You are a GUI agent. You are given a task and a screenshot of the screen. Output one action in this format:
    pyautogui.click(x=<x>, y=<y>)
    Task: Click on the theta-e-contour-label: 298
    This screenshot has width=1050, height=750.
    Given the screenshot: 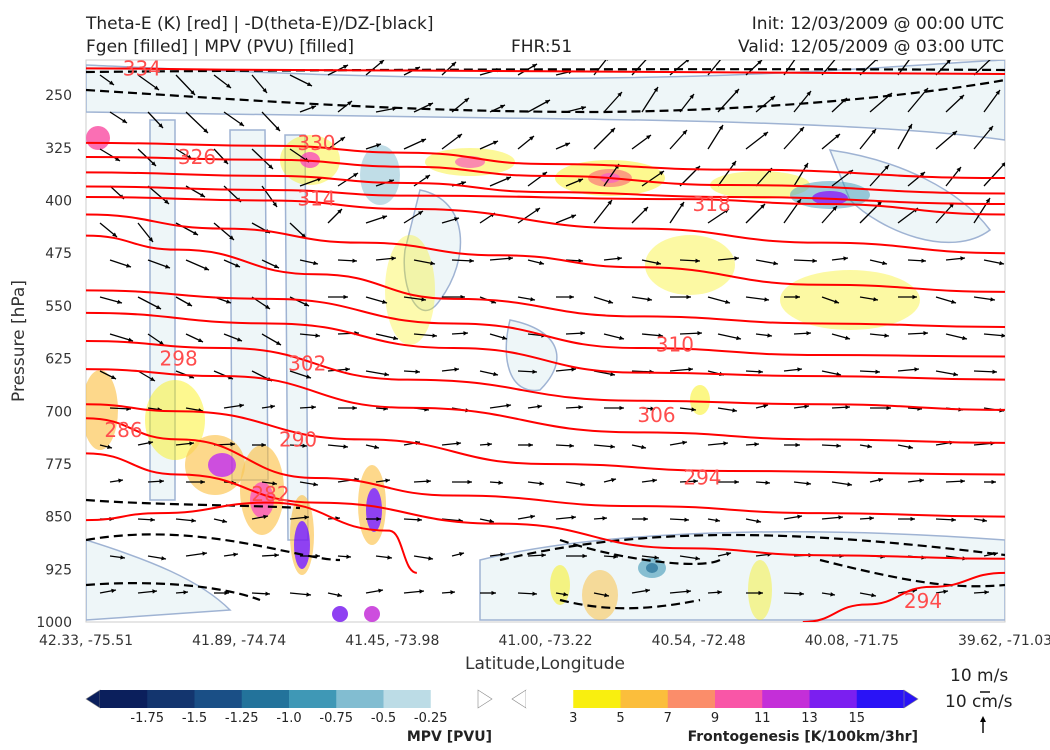 What is the action you would take?
    pyautogui.click(x=179, y=359)
    